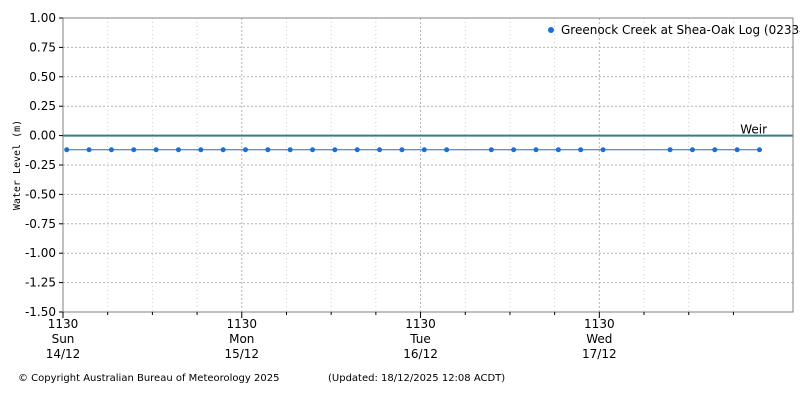 Image resolution: width=800 pixels, height=400 pixels. I want to click on y-tick-label: 0.50, so click(42, 77).